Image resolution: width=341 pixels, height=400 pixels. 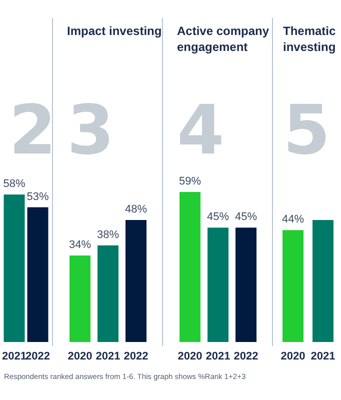 I want to click on chart-subtitle: 5, so click(x=306, y=131).